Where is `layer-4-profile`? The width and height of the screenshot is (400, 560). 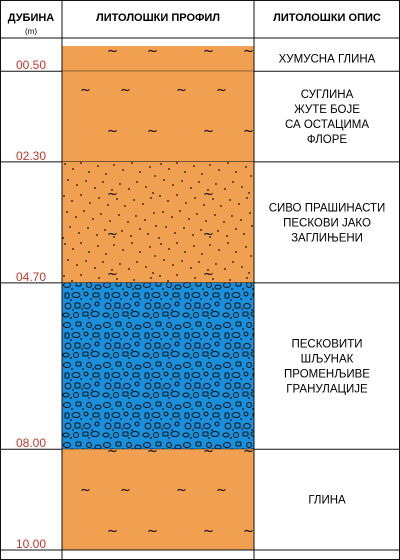 layer-4-profile is located at coordinates (158, 366).